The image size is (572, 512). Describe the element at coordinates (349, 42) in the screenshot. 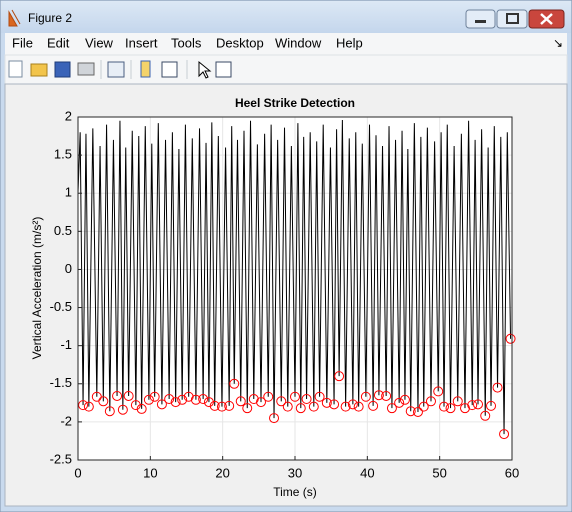

I see `menu-item: Help` at that location.